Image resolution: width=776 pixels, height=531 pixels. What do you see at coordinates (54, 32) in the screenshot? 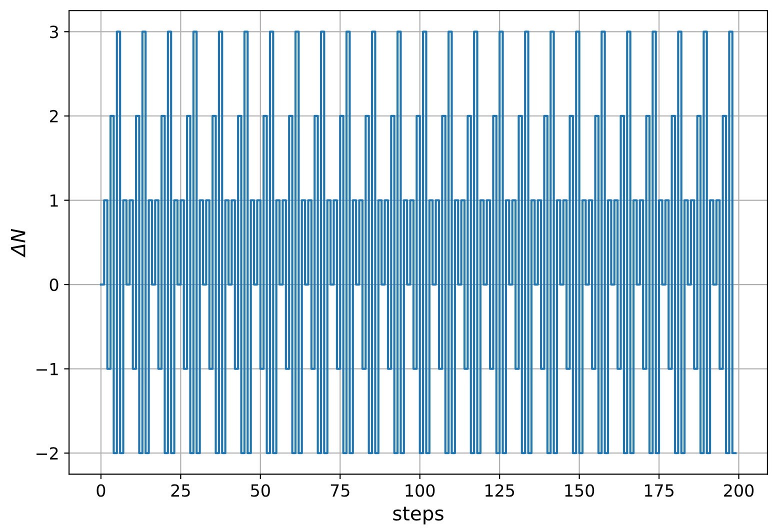
I see `y-tick-label: 3` at bounding box center [54, 32].